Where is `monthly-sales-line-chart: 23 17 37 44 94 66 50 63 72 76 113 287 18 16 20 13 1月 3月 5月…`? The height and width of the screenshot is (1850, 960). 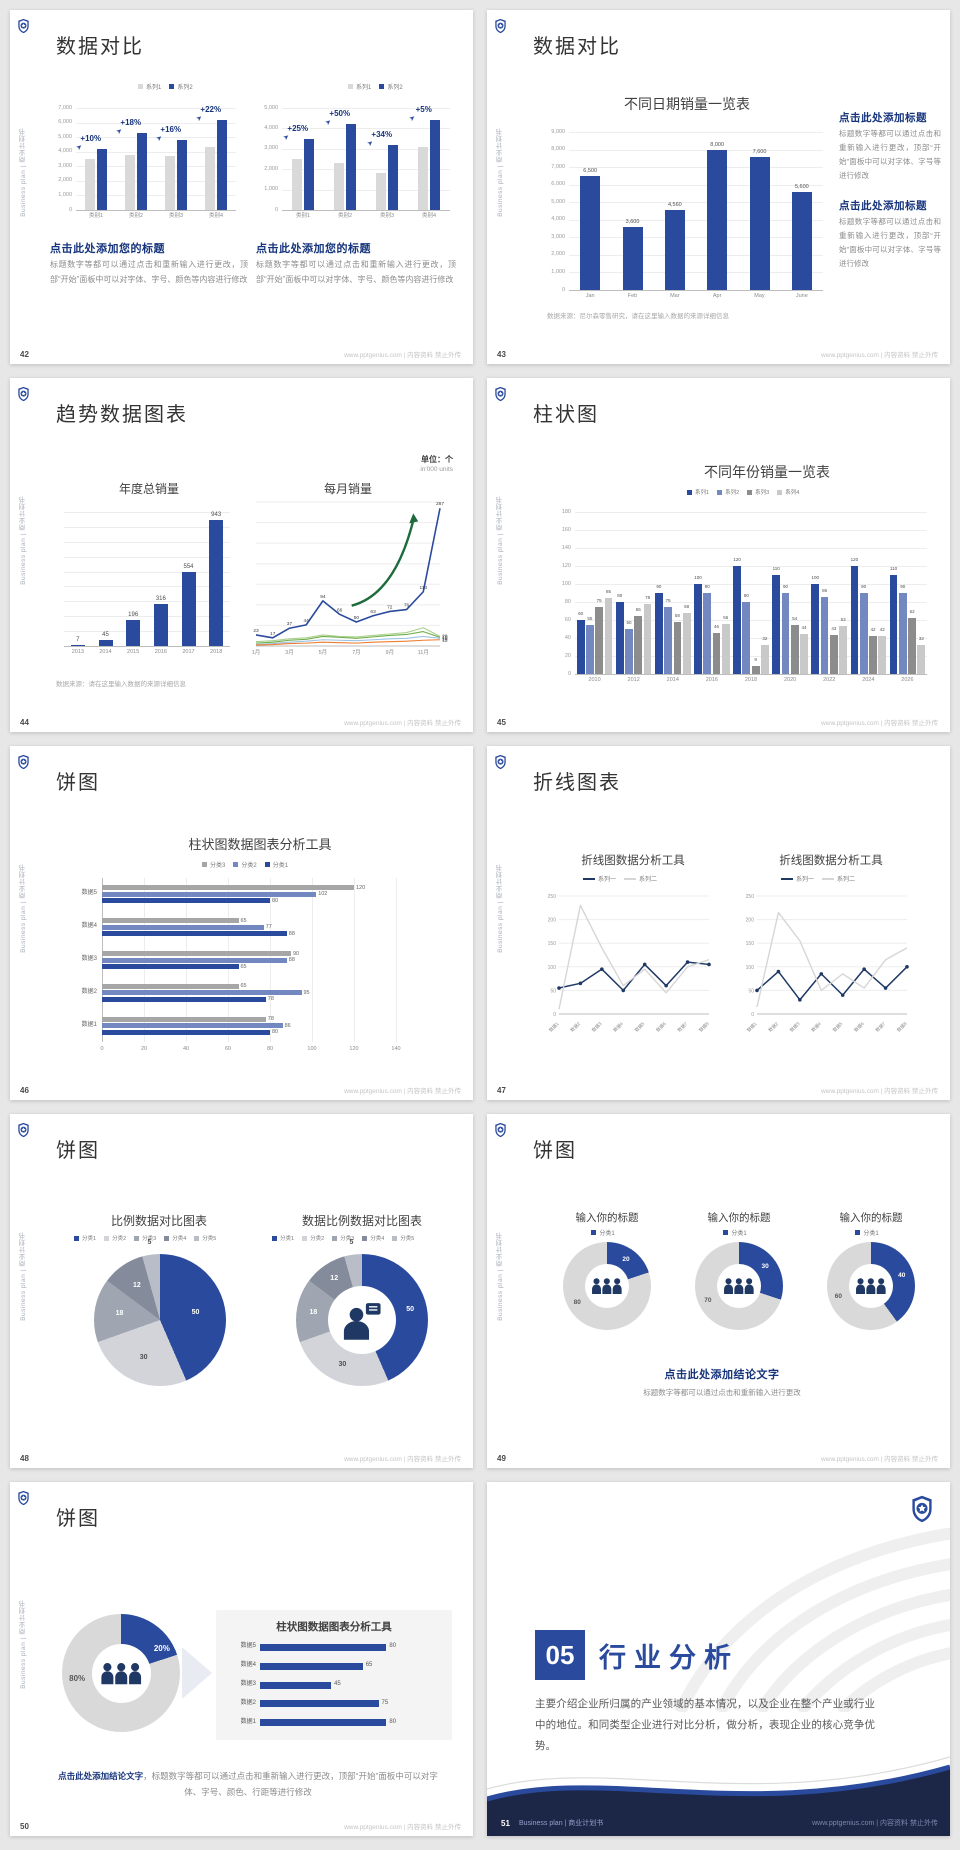
monthly-sales-line-chart: 23 17 37 44 94 66 50 63 72 76 113 287 18 16 20 13 1月 3月 5月… is located at coordinates (352, 576).